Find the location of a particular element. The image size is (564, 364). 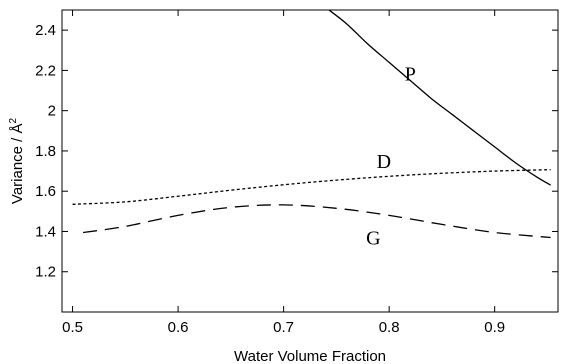

series-d-line is located at coordinates (311, 187).